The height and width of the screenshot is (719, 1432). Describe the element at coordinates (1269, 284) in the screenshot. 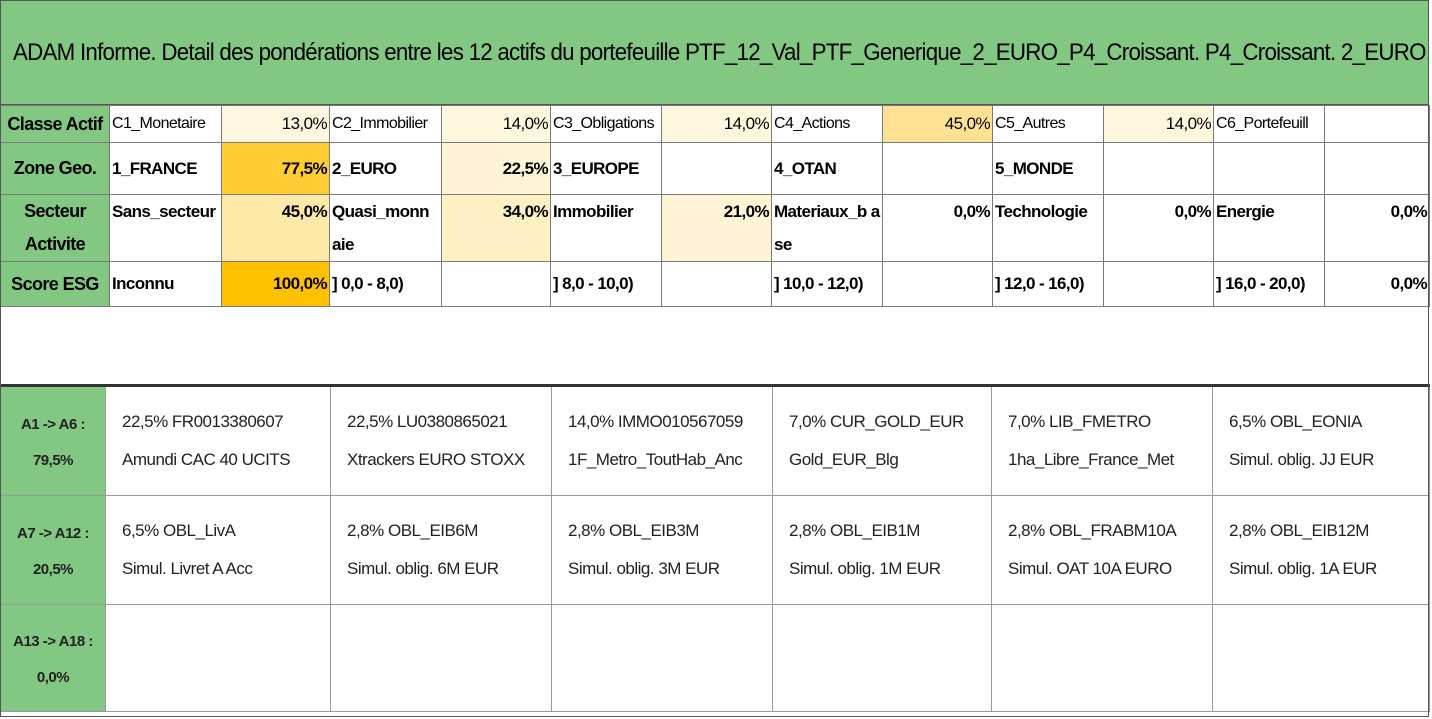

I see `category-label: ] 16,0 - 20,0)` at that location.